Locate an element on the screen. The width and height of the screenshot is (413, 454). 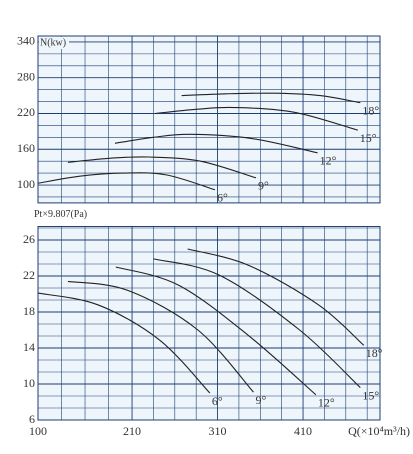
x-axis-label: Q(×10⁴m³/h) is located at coordinates (379, 431).